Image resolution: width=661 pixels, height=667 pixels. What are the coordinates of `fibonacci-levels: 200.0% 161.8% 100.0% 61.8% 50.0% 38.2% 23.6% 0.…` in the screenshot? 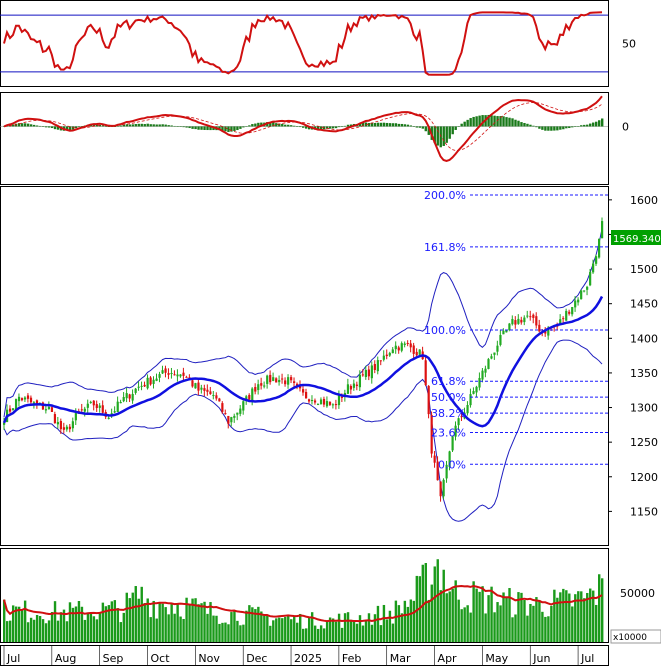 It's located at (516, 330).